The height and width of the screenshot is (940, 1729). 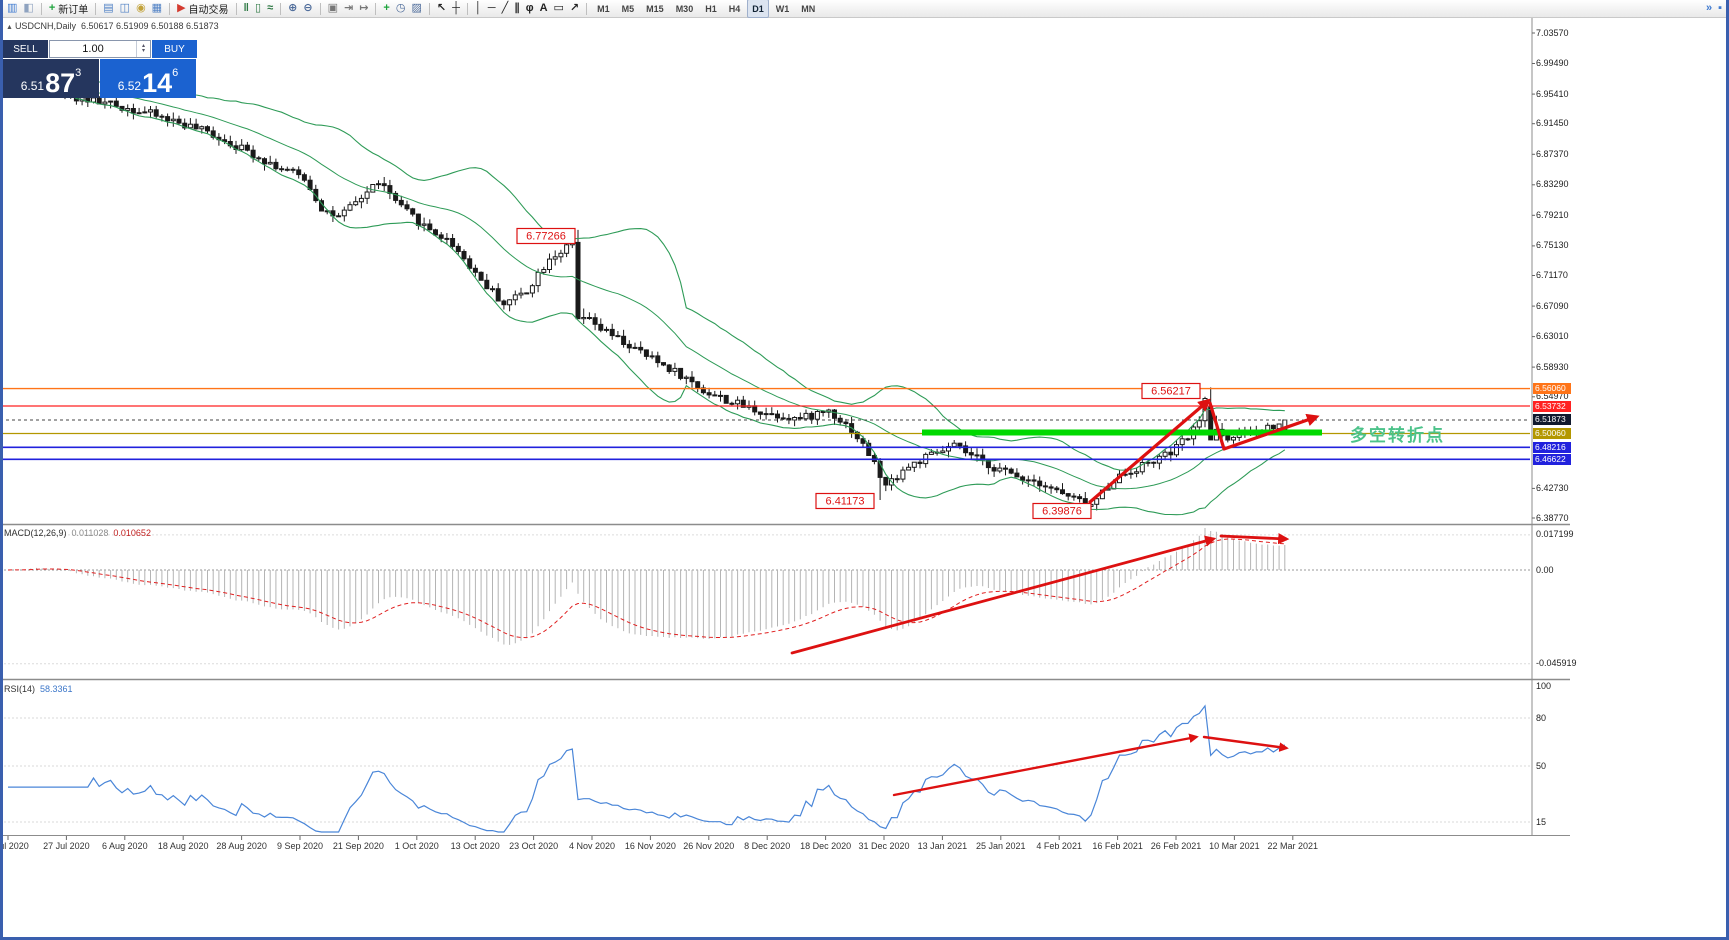 I want to click on macd-axis-tick: 0.017199, so click(x=1555, y=534).